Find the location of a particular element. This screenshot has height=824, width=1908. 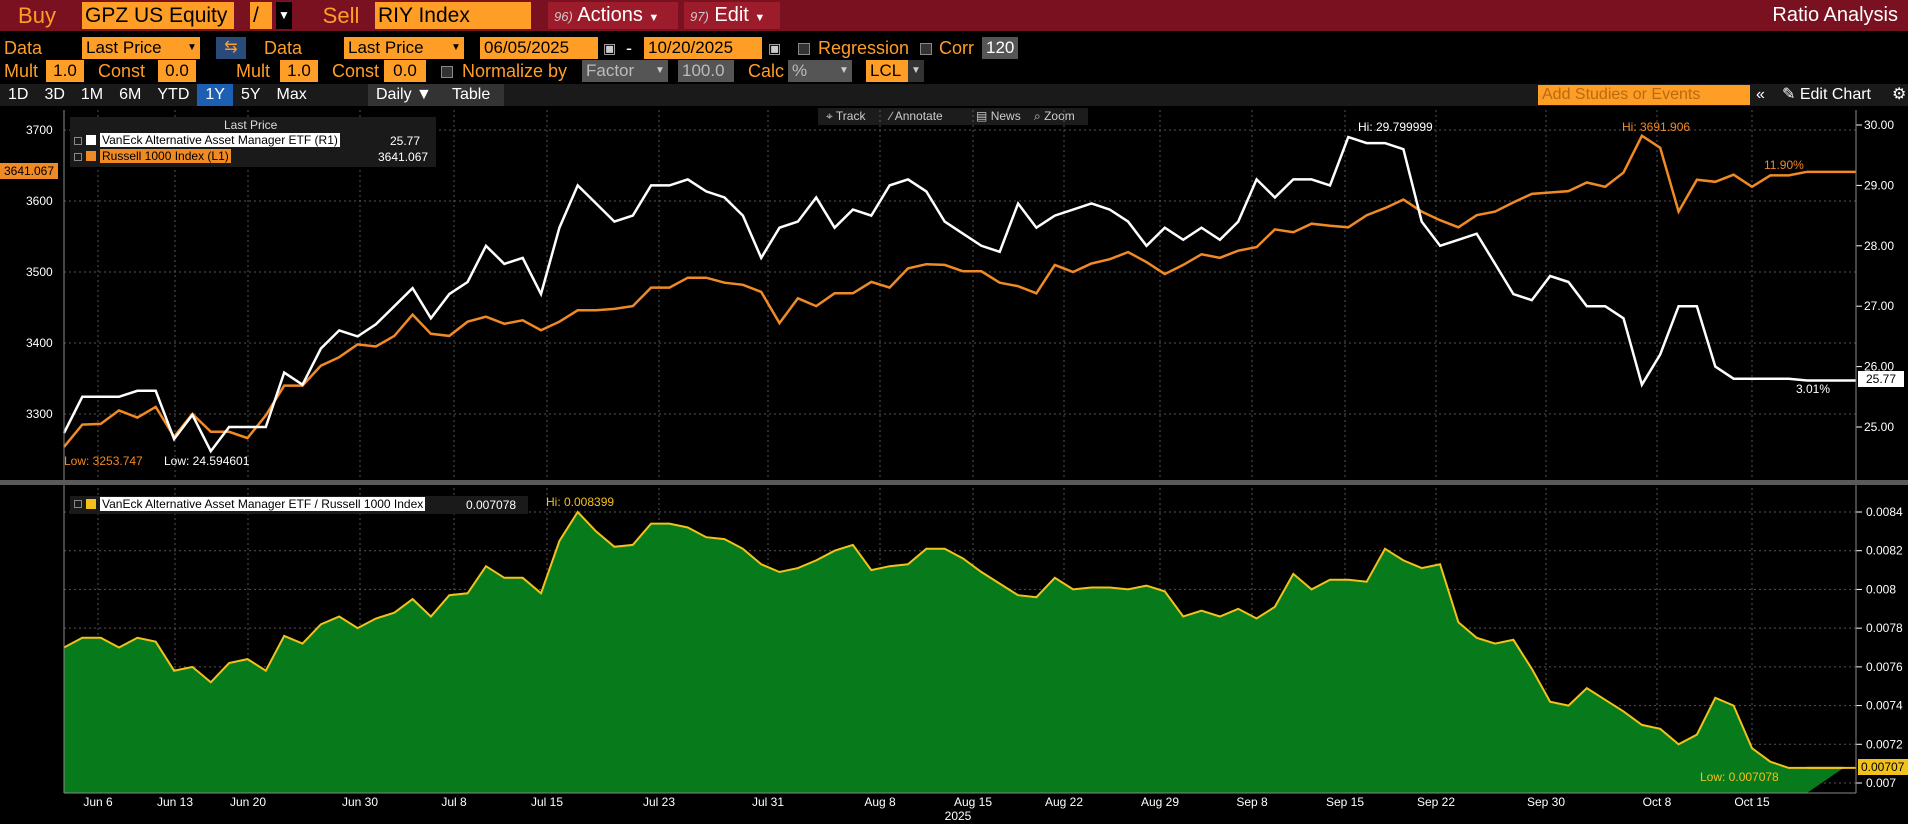

x-tick-label: Aug 8 is located at coordinates (880, 802).